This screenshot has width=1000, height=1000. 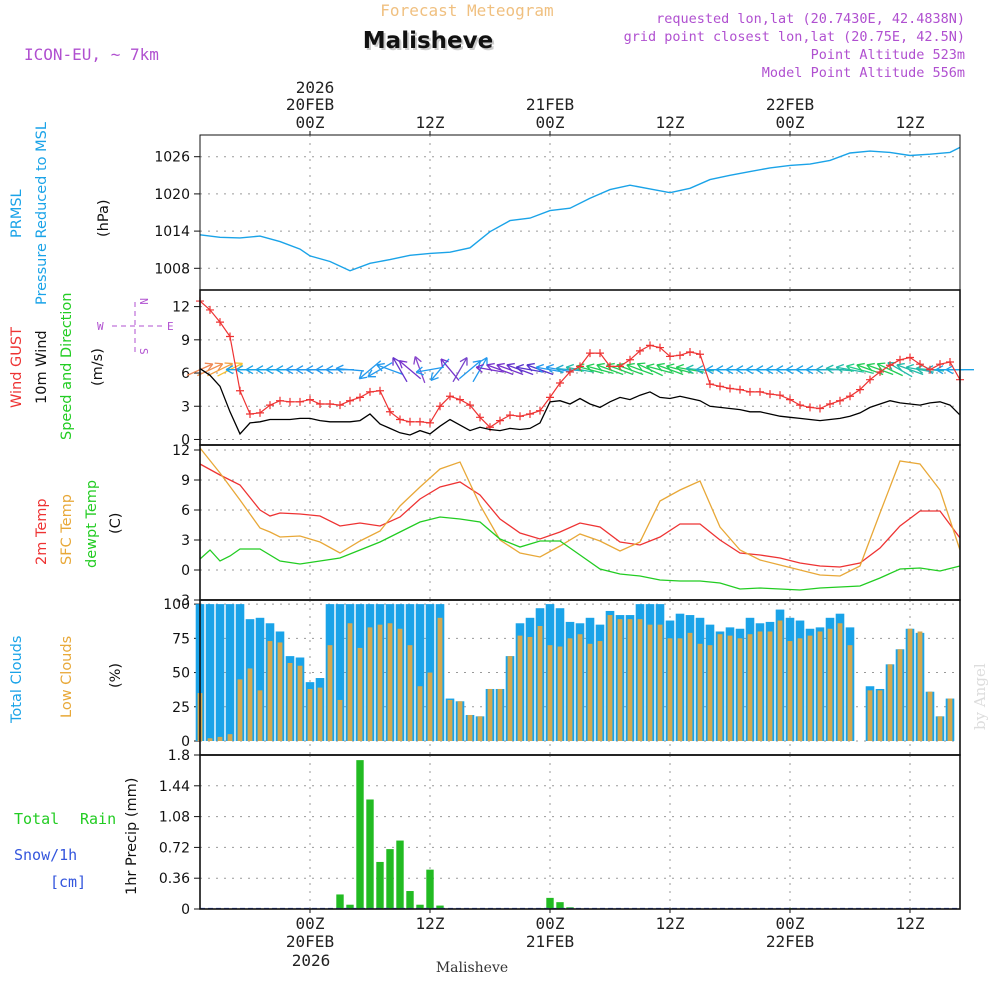 What do you see at coordinates (580, 212) in the screenshot?
I see `pressure-frame` at bounding box center [580, 212].